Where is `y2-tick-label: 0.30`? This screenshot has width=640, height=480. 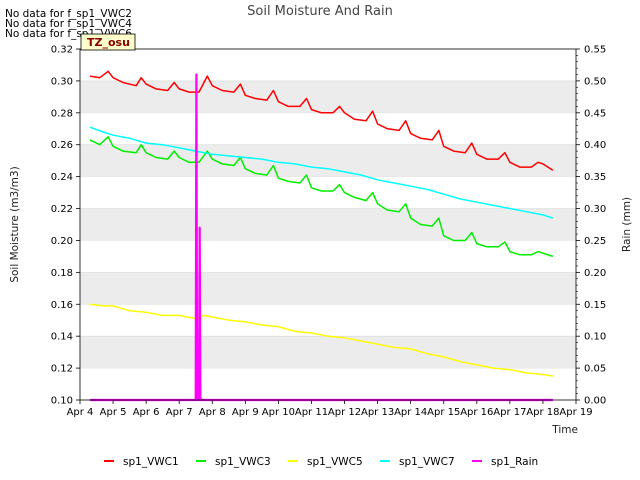
y2-tick-label: 0.30 is located at coordinates (595, 209).